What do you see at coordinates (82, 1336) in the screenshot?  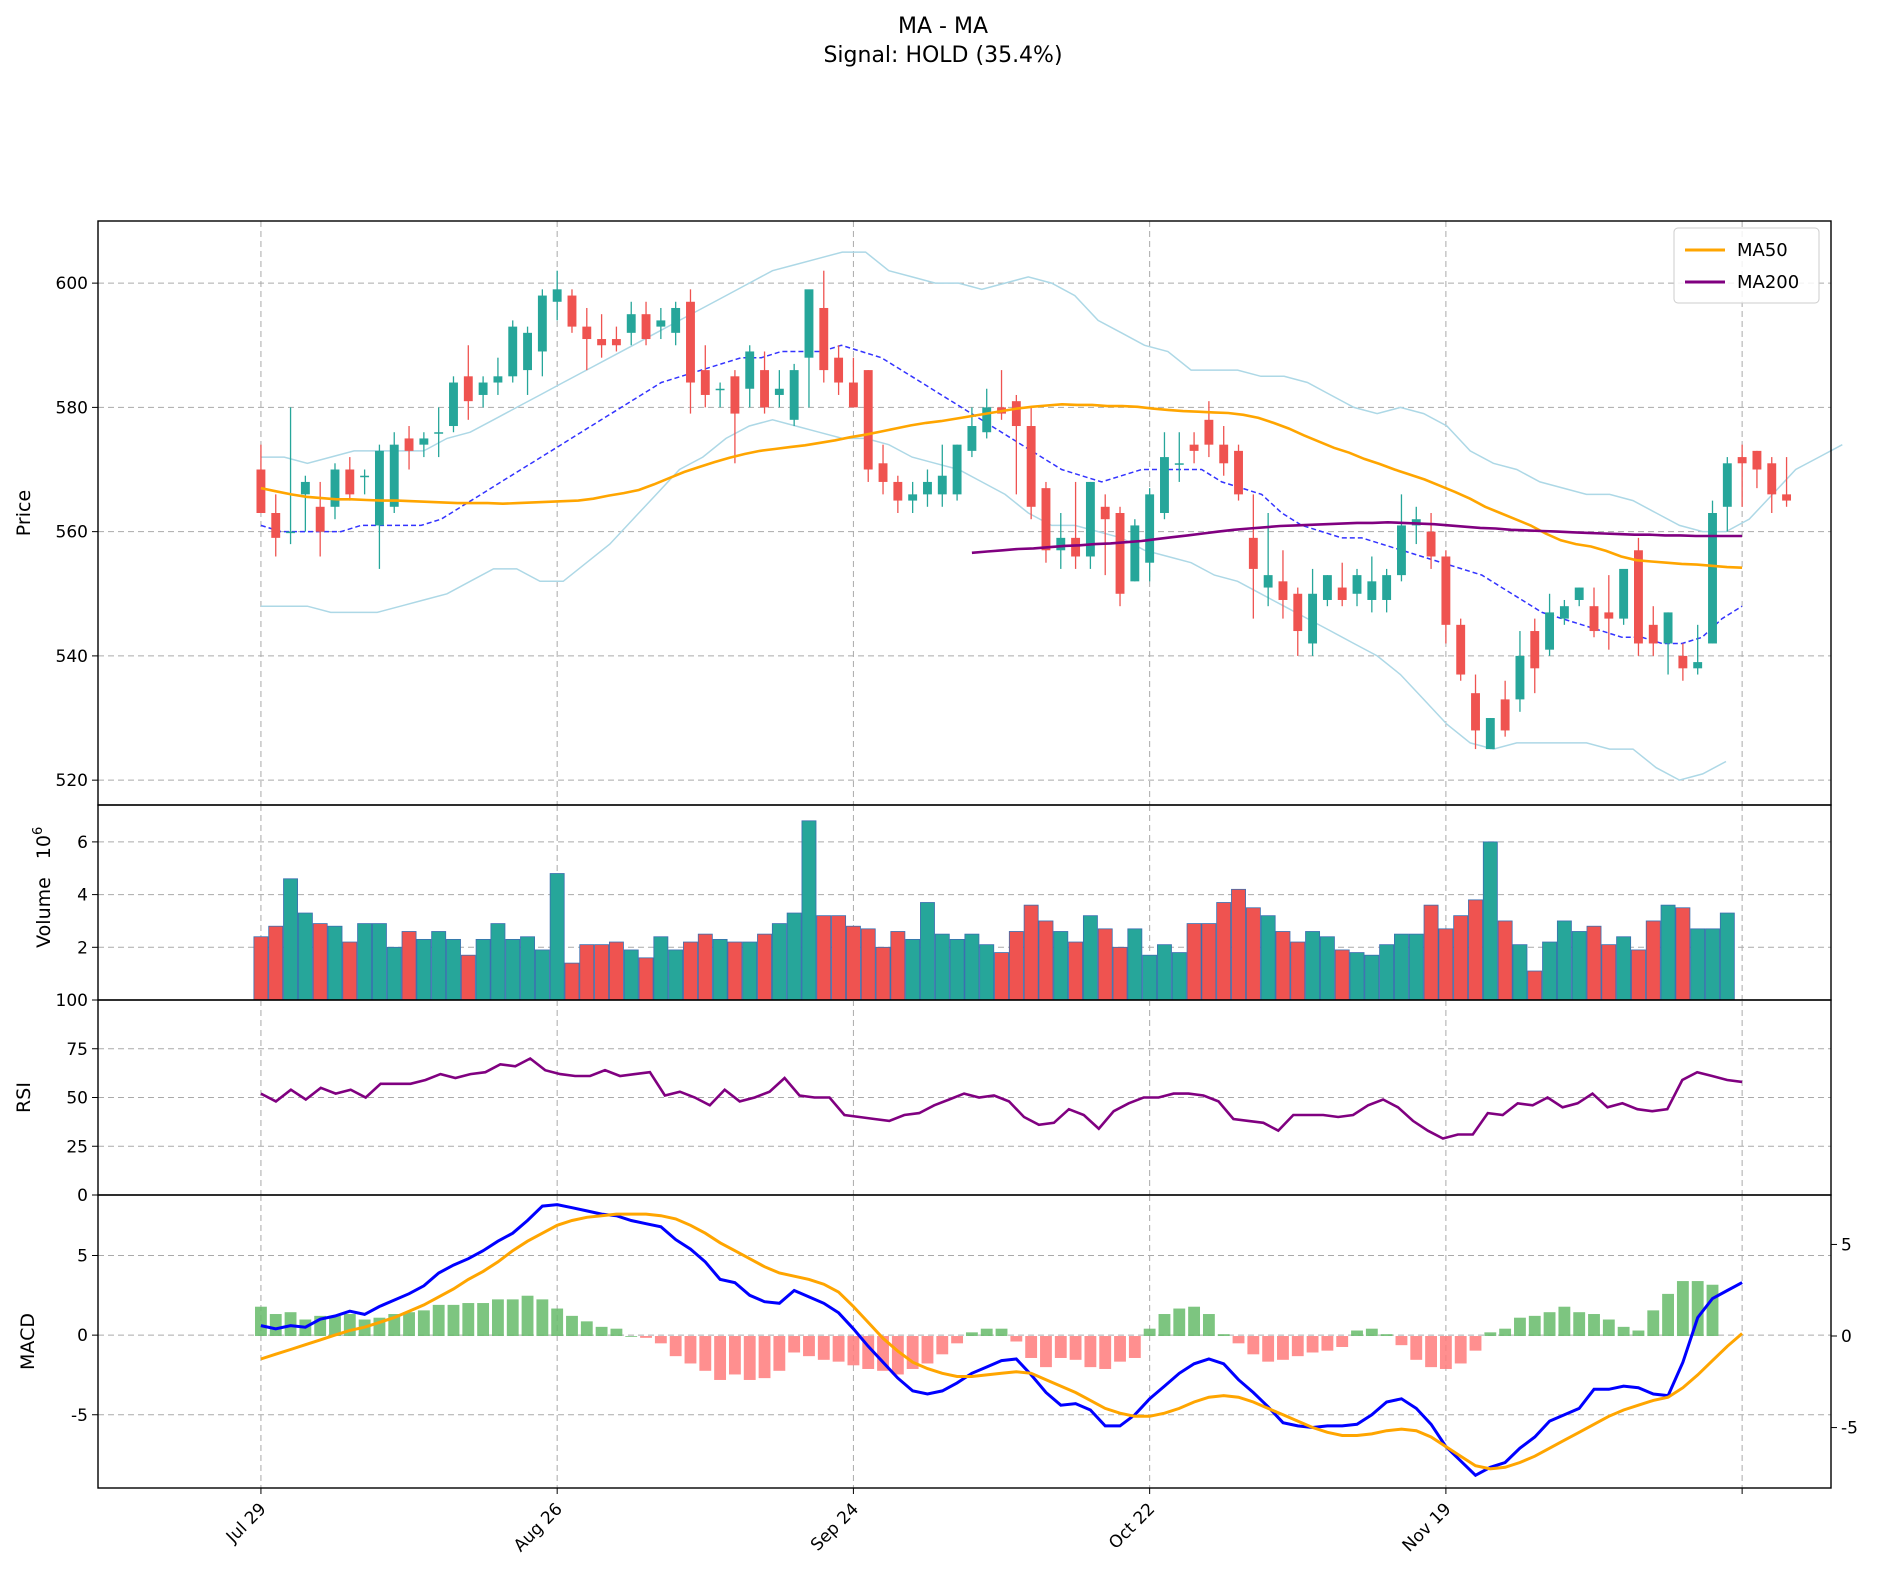 I see `macd-ytick-label: 0` at bounding box center [82, 1336].